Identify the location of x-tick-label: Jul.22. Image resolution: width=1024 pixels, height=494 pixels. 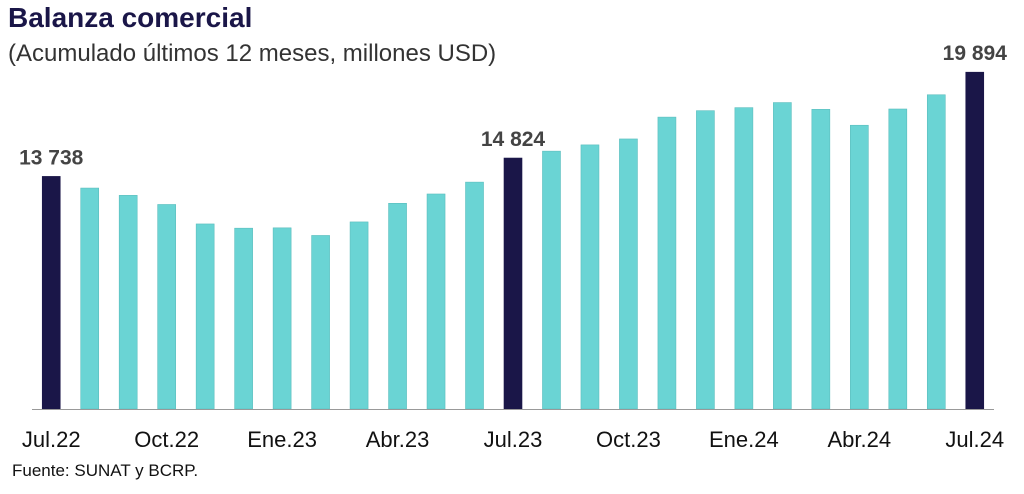
(51, 439).